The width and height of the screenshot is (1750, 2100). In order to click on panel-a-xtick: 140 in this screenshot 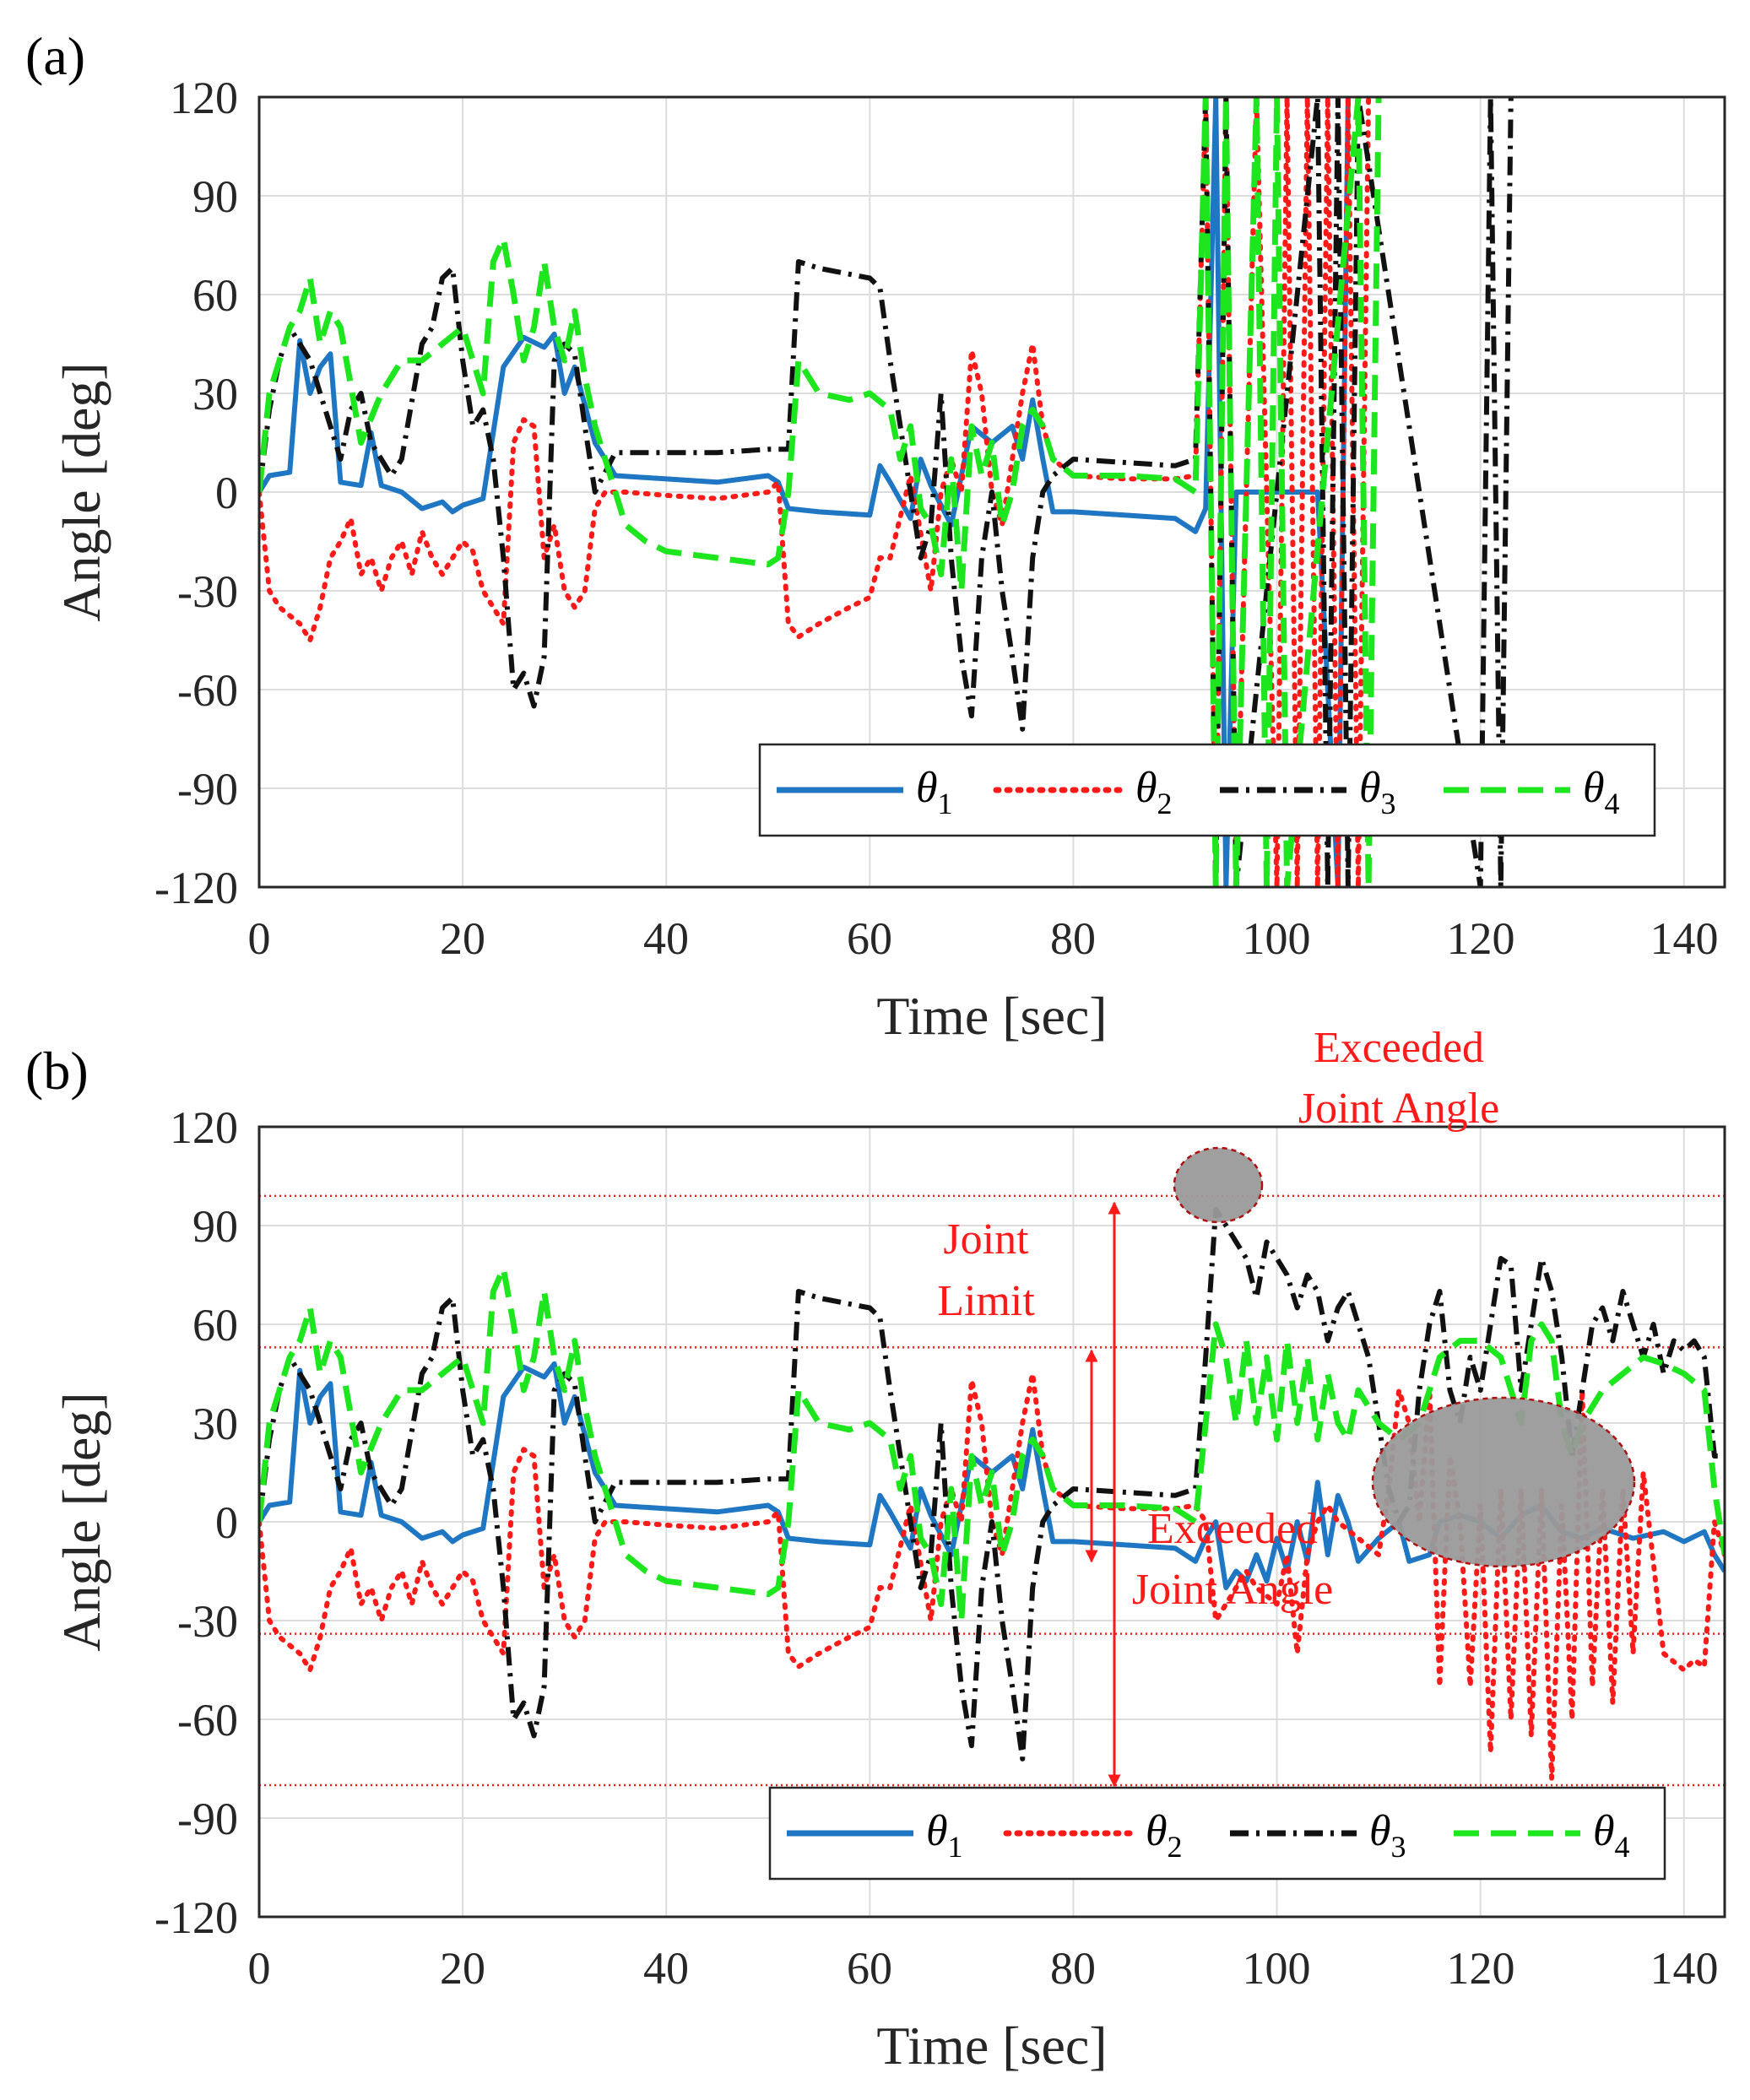, I will do `click(1685, 938)`.